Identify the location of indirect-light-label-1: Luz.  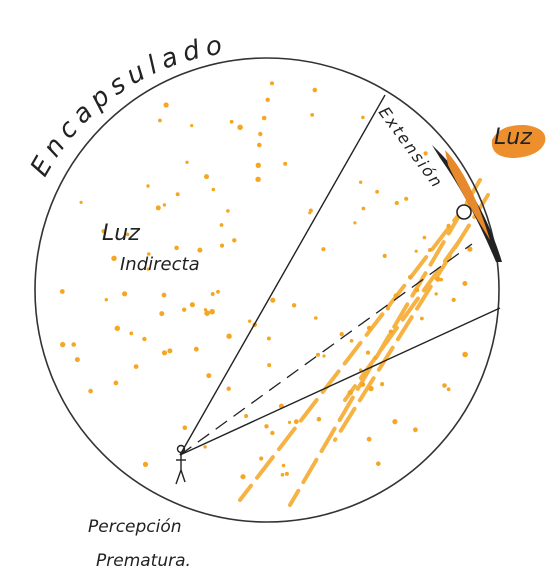
(121, 233).